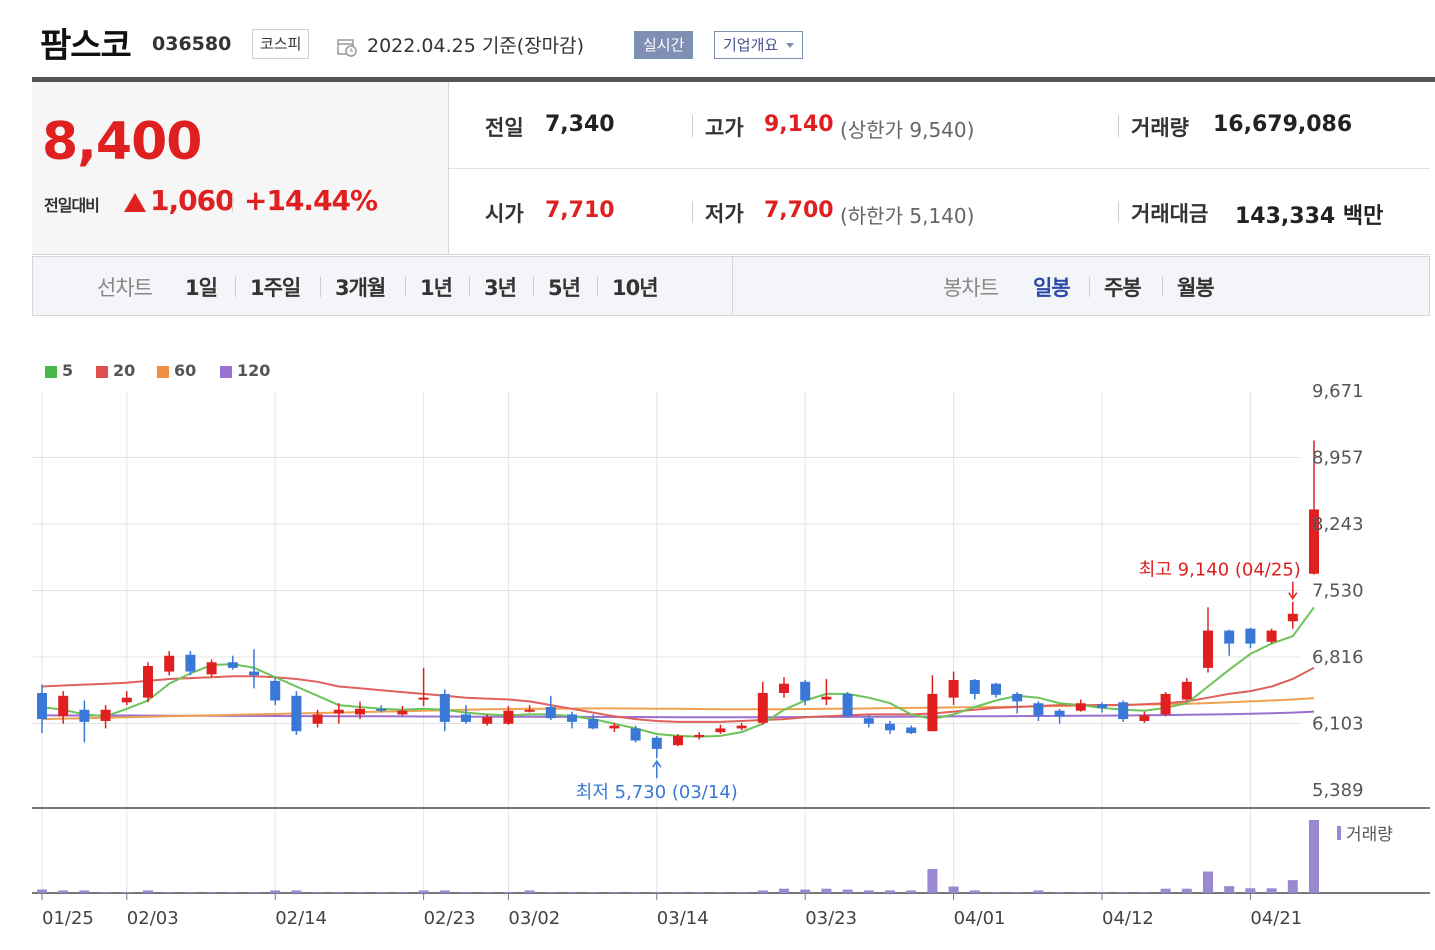  Describe the element at coordinates (500, 288) in the screenshot. I see `period-3-years: 3년` at that location.